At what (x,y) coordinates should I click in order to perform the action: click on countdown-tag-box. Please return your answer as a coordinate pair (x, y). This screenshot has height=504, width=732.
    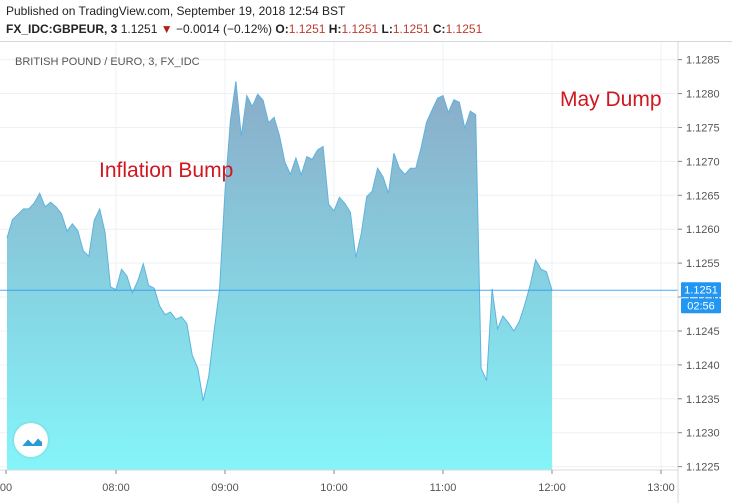
    Looking at the image, I should click on (701, 306).